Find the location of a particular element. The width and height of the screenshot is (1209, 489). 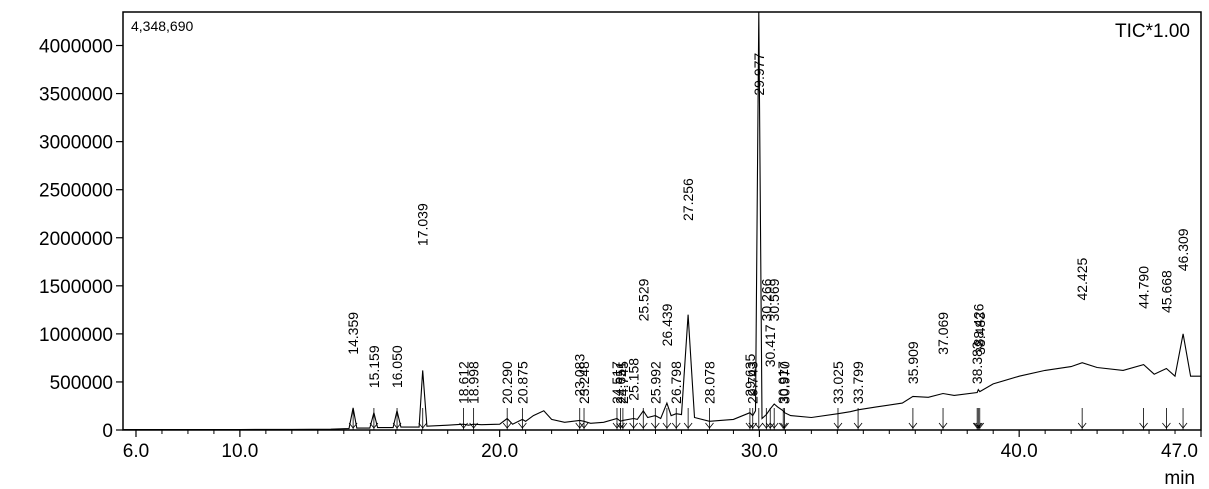

peak-label: 18.998 is located at coordinates (474, 382).